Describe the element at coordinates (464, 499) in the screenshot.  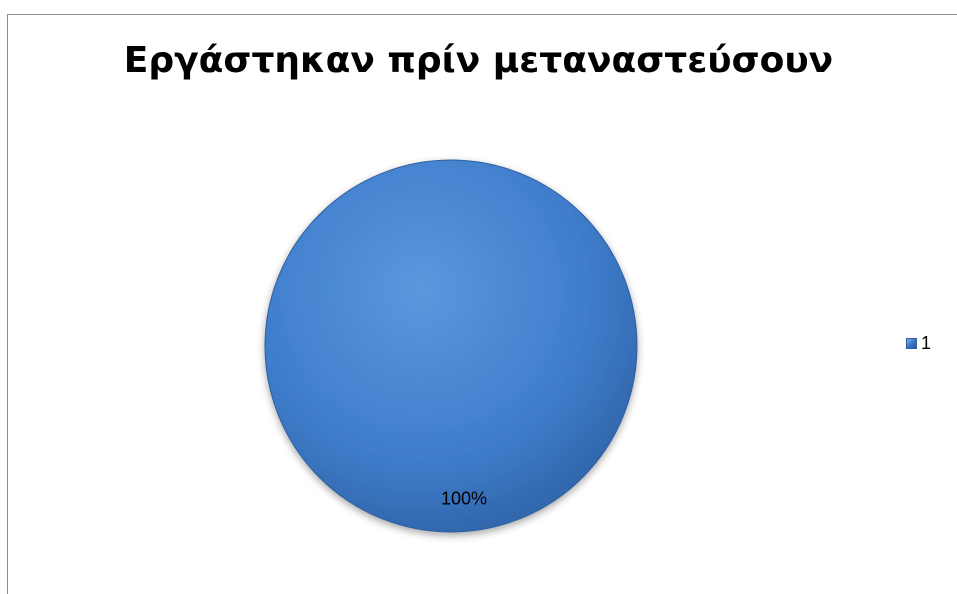
I see `pie-data-label: 100%` at that location.